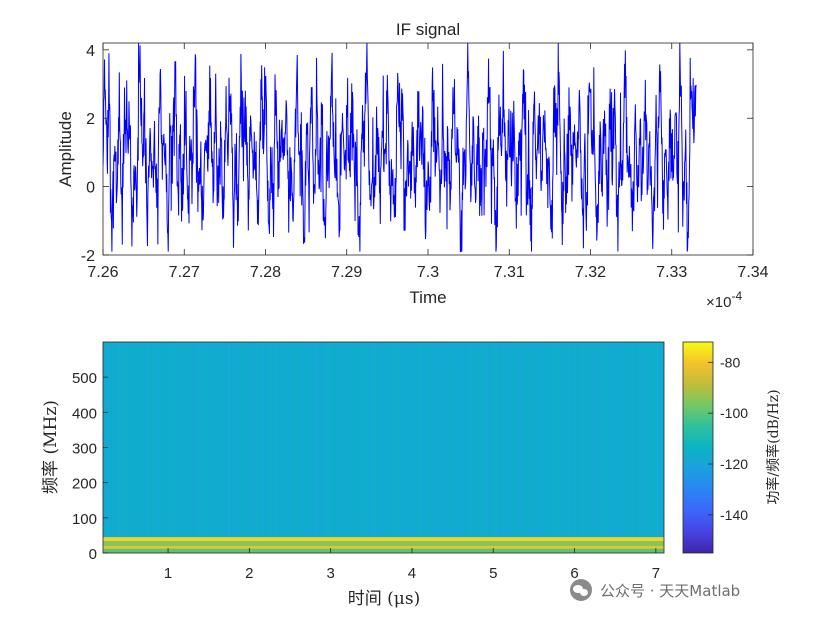  What do you see at coordinates (670, 590) in the screenshot?
I see `watermark-text: 公众号 · 天天Matlab` at bounding box center [670, 590].